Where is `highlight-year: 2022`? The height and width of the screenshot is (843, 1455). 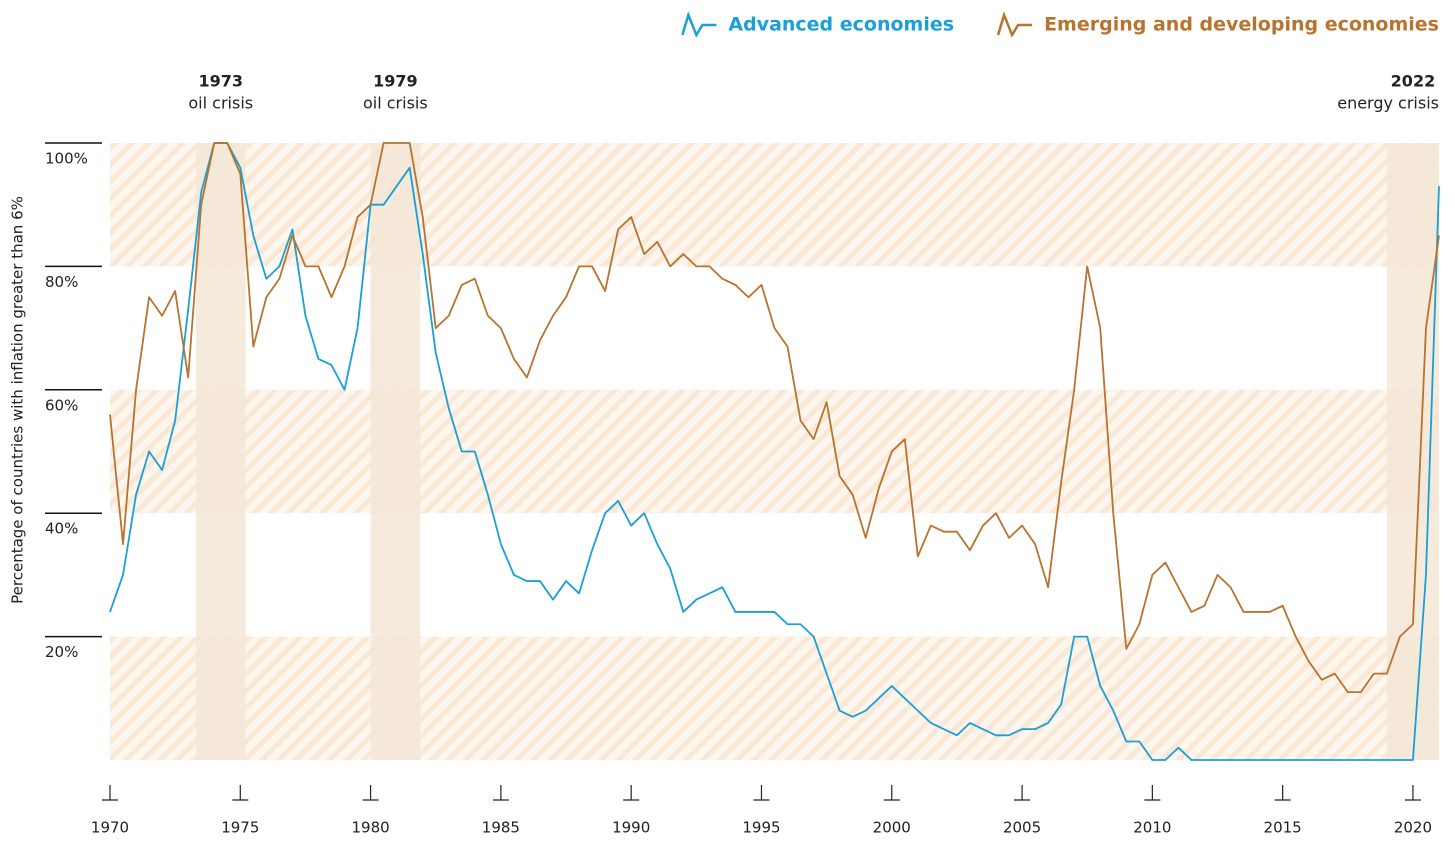
highlight-year: 2022 is located at coordinates (1413, 81).